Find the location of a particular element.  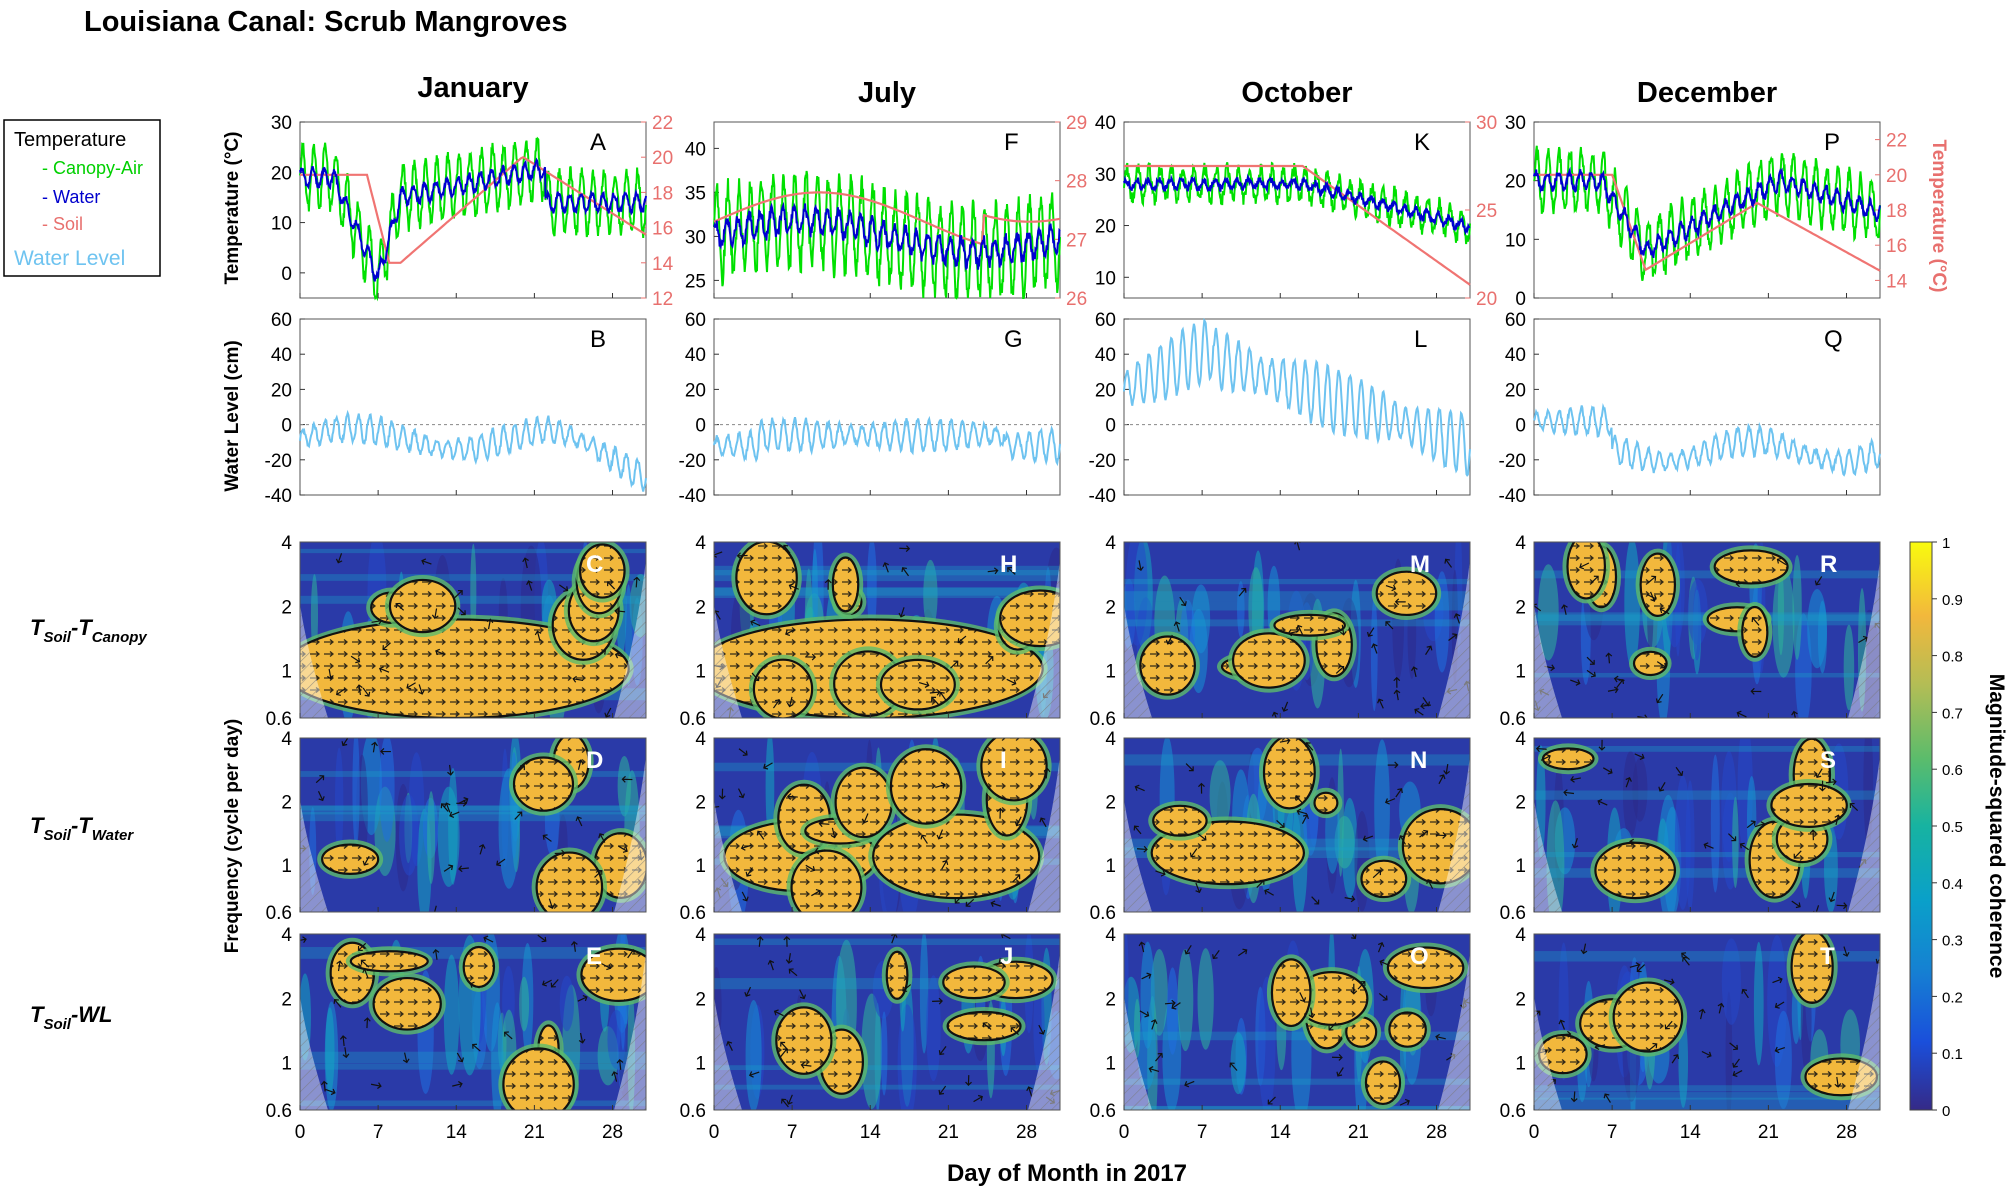

temp-left-tick-label: 0 is located at coordinates (1520, 299).